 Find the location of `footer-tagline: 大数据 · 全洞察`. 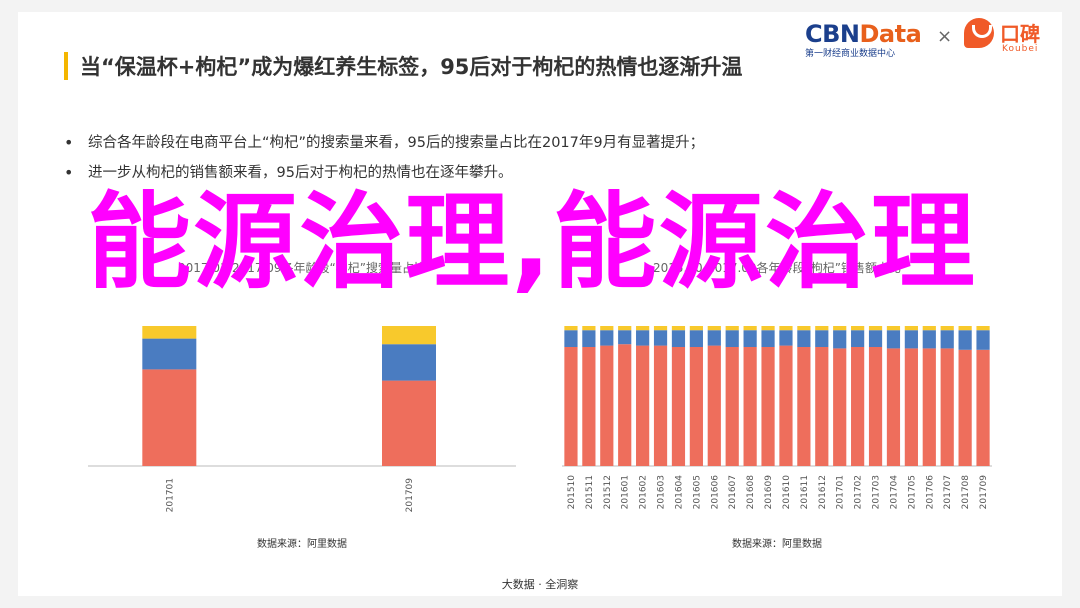

footer-tagline: 大数据 · 全洞察 is located at coordinates (540, 584).